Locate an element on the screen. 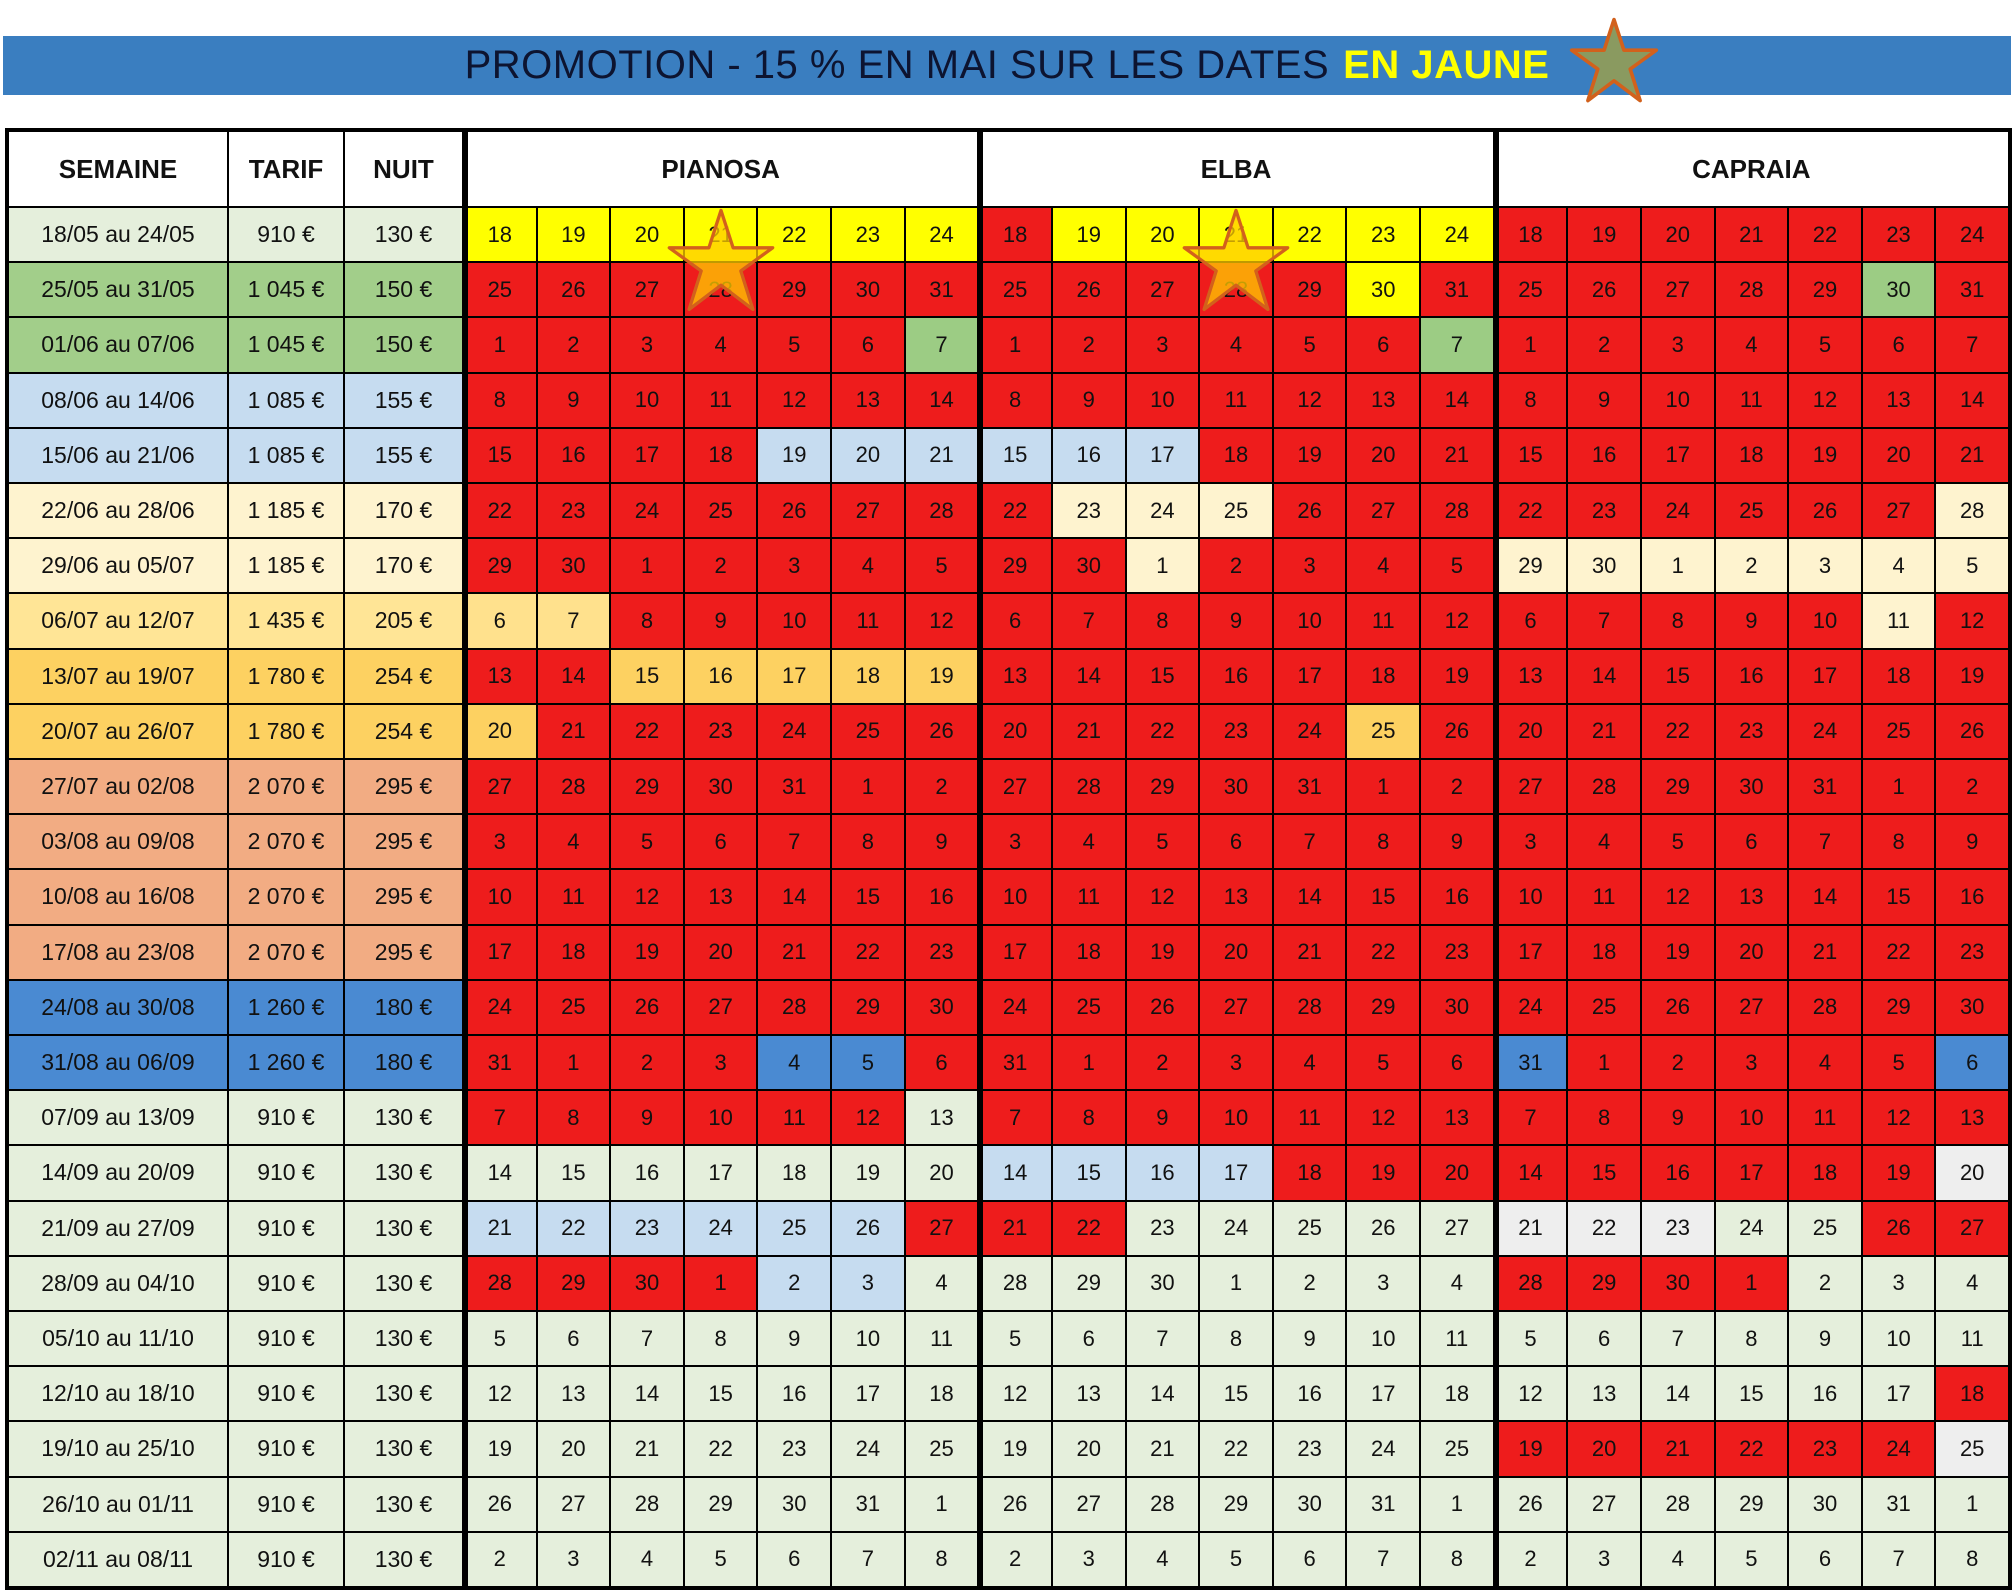  day-cell-capraia: 30 is located at coordinates (1677, 1283).